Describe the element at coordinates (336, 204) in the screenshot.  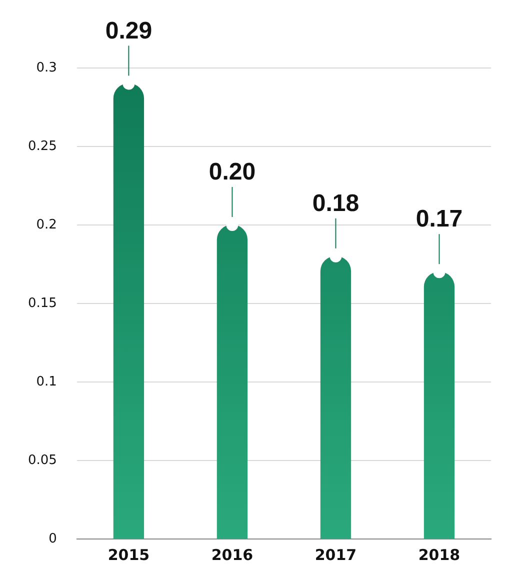
I see `data-label: 0.18` at that location.